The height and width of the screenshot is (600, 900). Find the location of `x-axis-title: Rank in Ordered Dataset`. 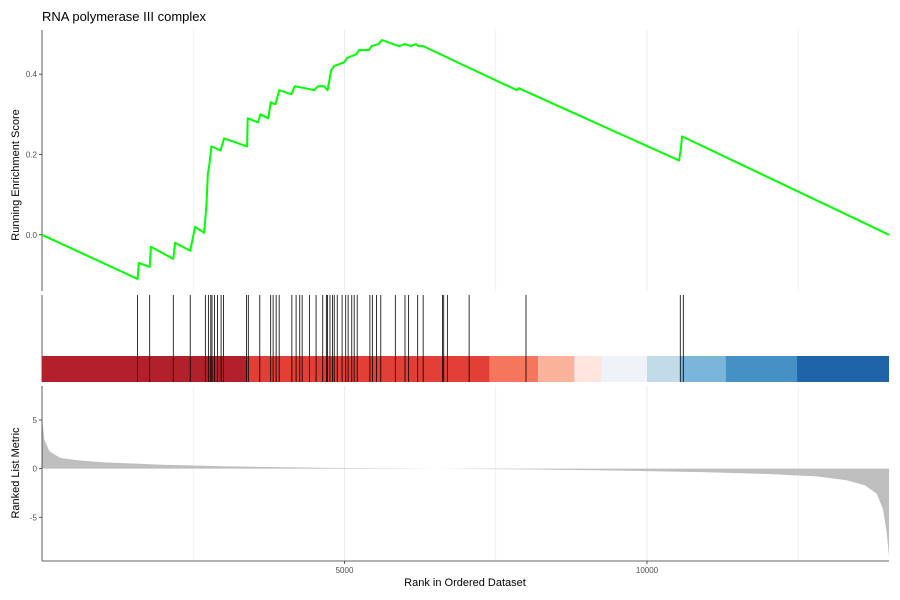

x-axis-title: Rank in Ordered Dataset is located at coordinates (465, 583).